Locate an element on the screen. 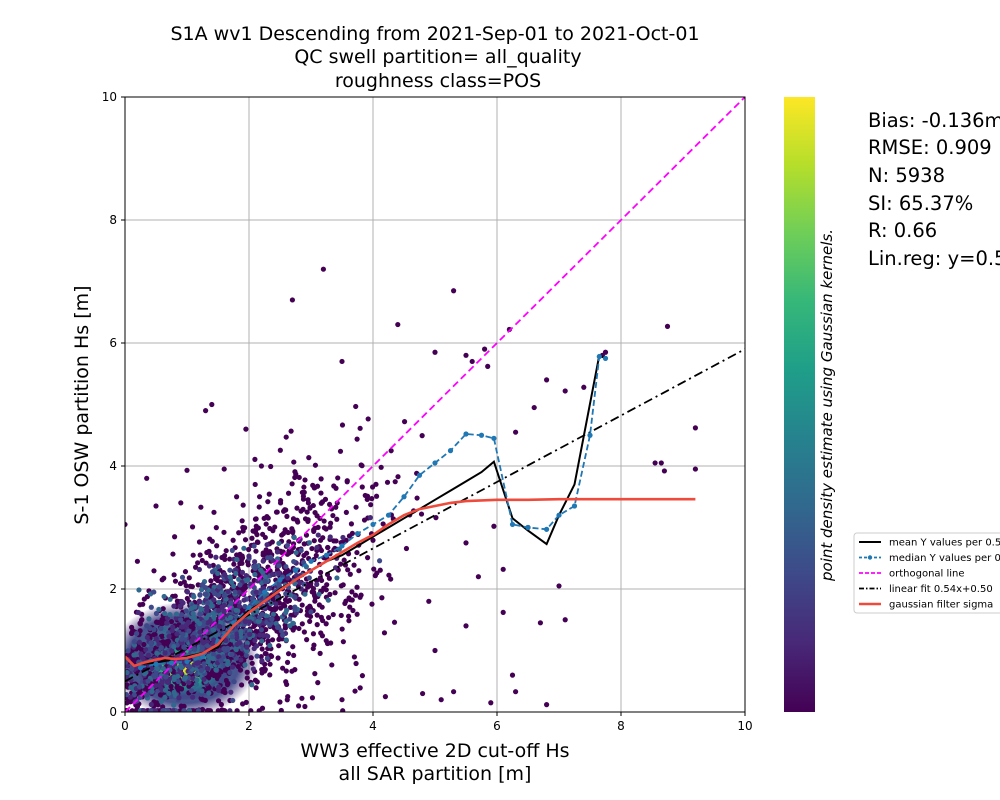  x-tick-label: 6 is located at coordinates (497, 726).